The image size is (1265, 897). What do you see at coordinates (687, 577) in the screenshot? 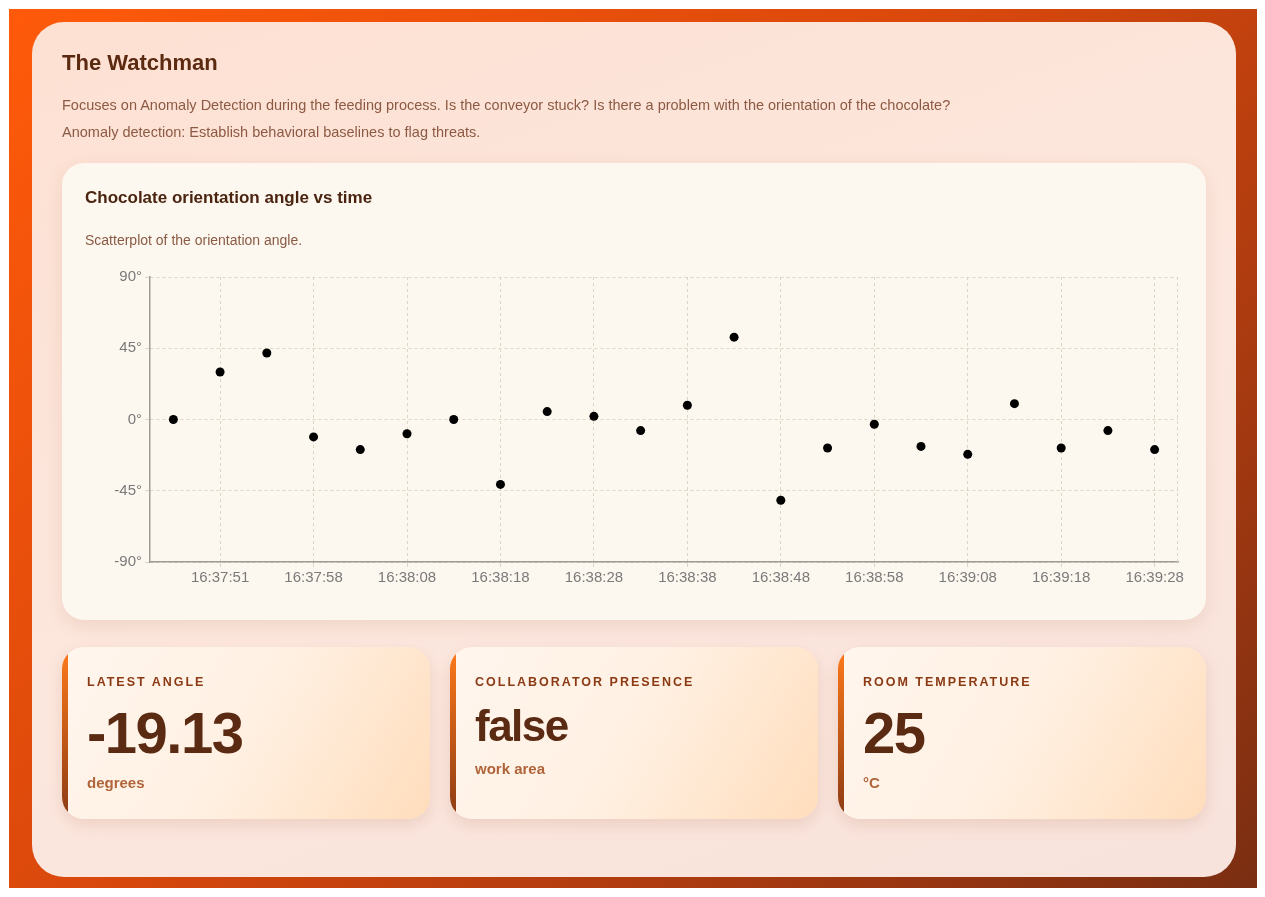
I see `x-tick-label: 16:38:38` at bounding box center [687, 577].